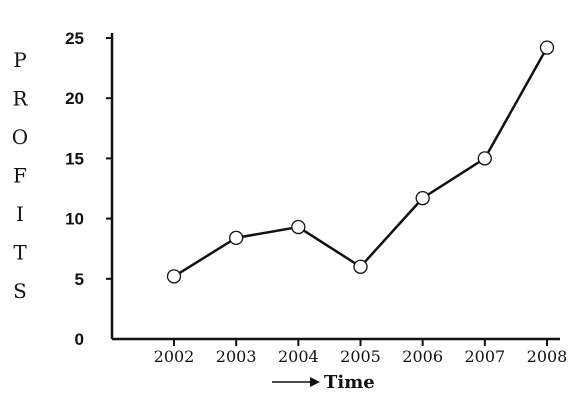 This screenshot has height=400, width=586. Describe the element at coordinates (79, 279) in the screenshot. I see `y-tick-label: 5` at that location.